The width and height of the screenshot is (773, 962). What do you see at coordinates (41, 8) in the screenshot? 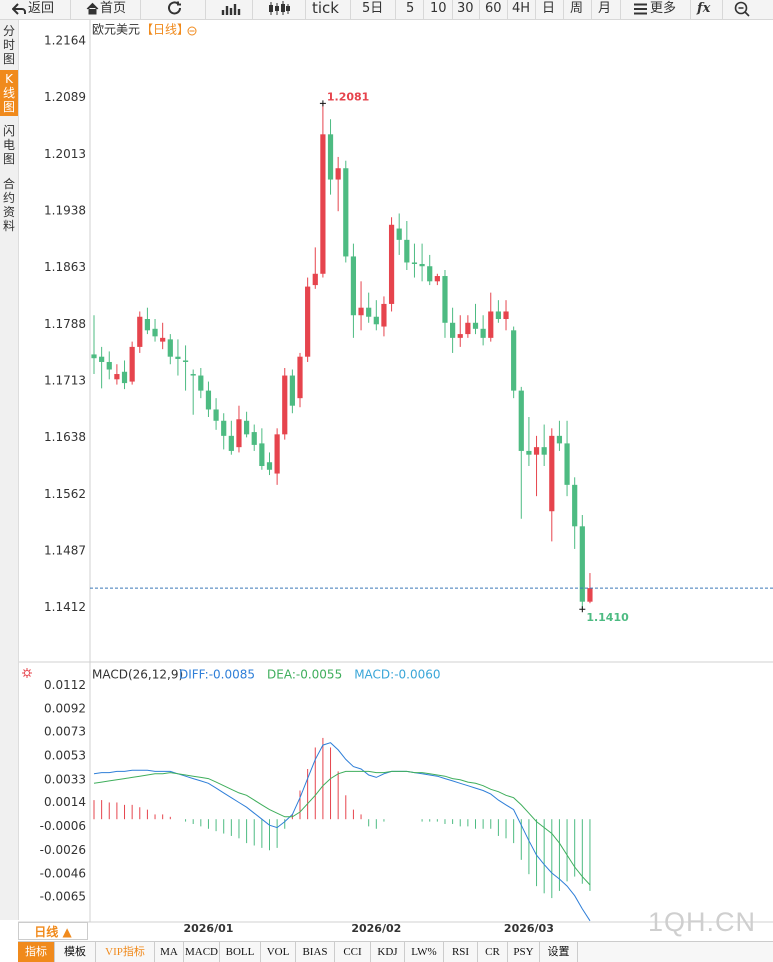
I see `back-button: 返回` at bounding box center [41, 8].